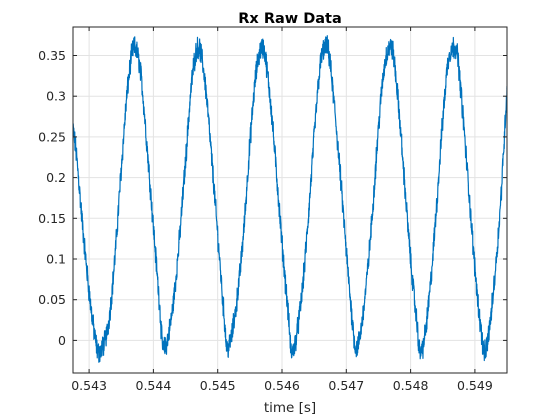 This screenshot has height=420, width=560. I want to click on x-tick-label: 0.544, so click(154, 385).